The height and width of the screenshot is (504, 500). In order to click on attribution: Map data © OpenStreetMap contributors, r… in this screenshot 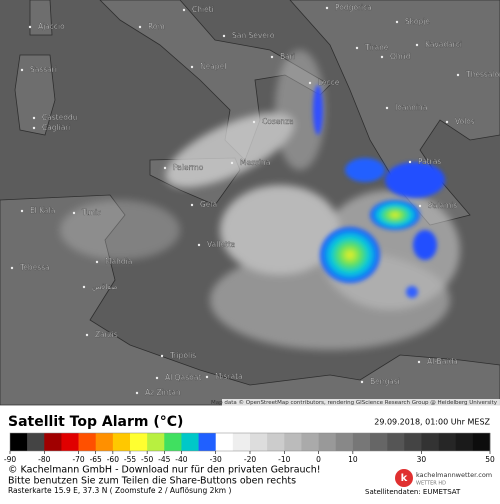, I will do `click(354, 402)`.